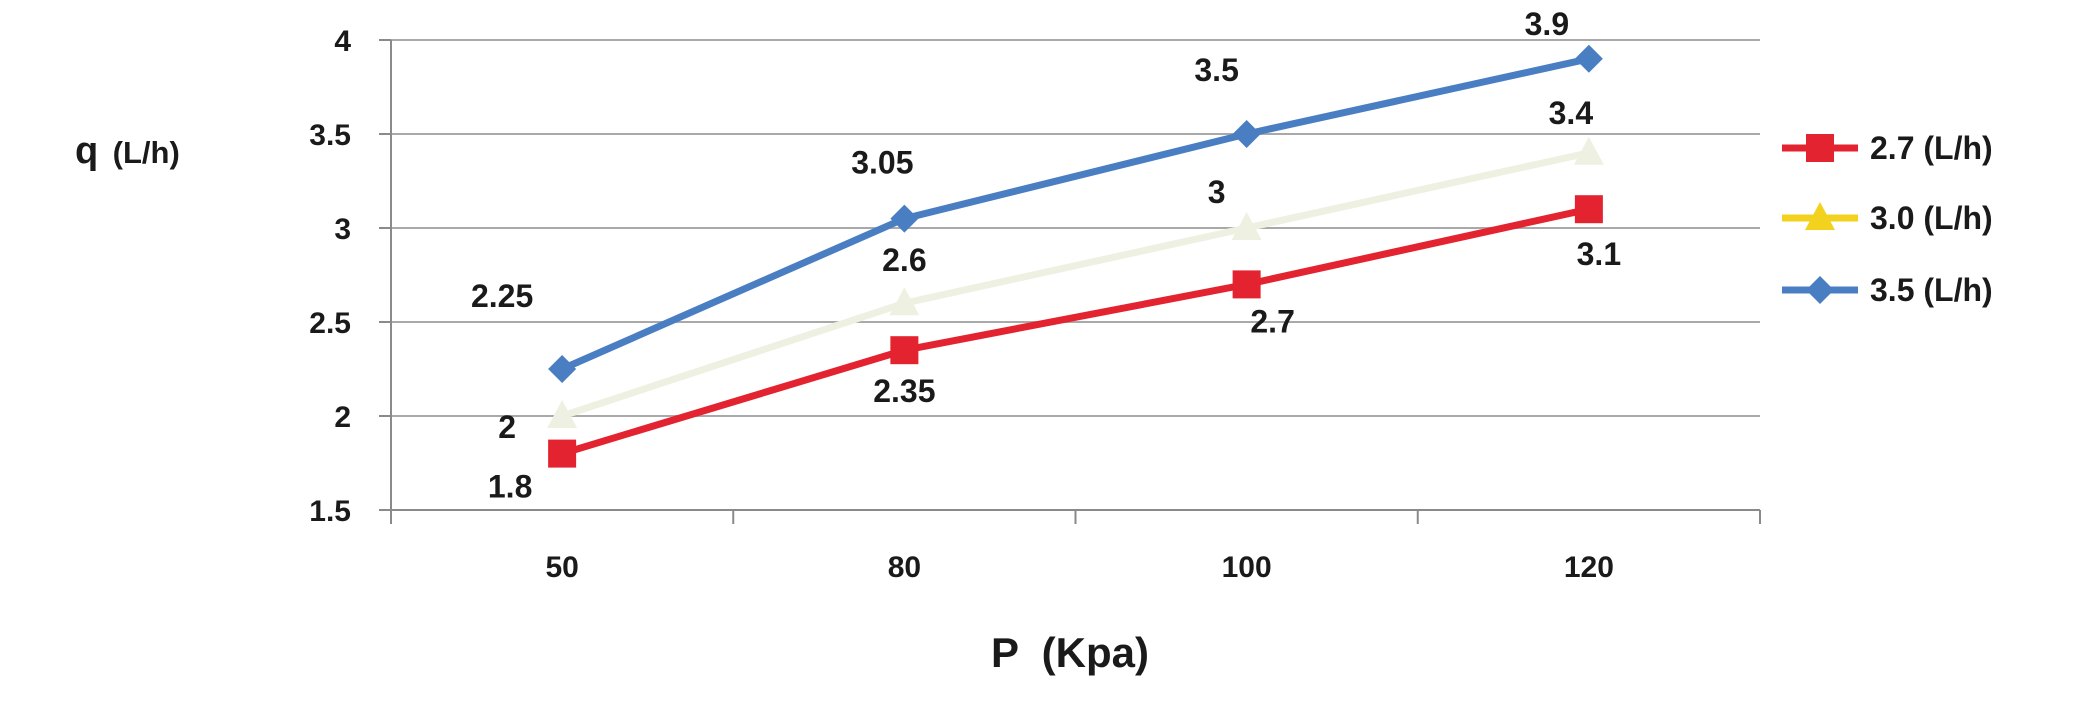 This screenshot has height=710, width=2098. I want to click on data-label: 2.35, so click(904, 391).